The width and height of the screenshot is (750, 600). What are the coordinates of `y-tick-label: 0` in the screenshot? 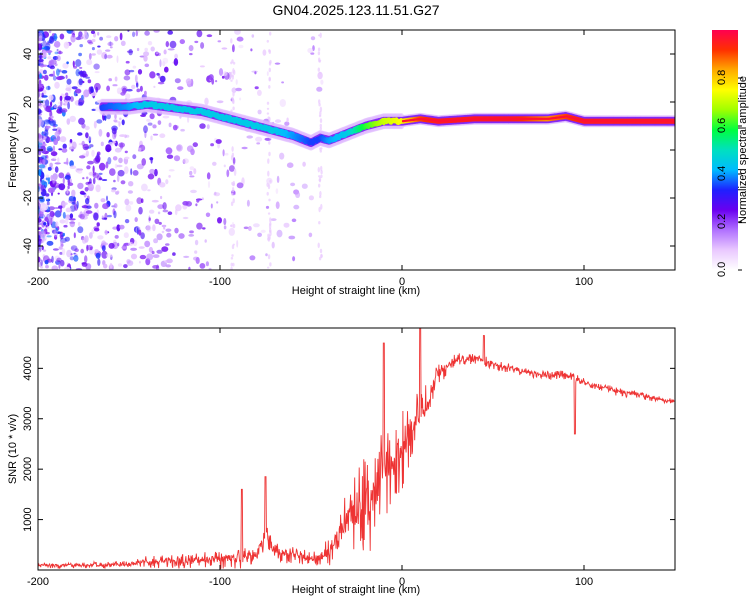 It's located at (28, 150).